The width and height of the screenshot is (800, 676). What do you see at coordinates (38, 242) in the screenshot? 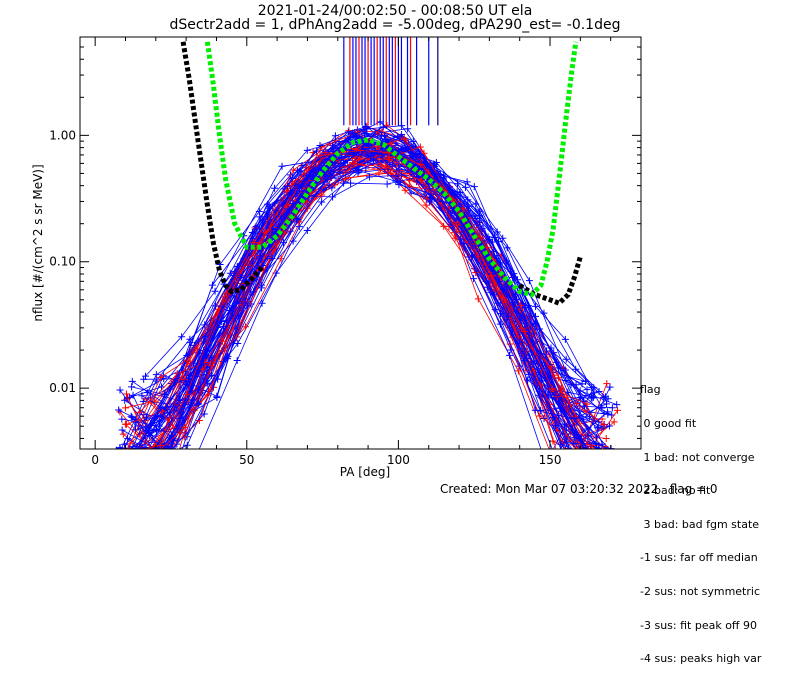
I see `y-axis-label: nflux [#/(cm^2 s sr MeV)]` at bounding box center [38, 242].